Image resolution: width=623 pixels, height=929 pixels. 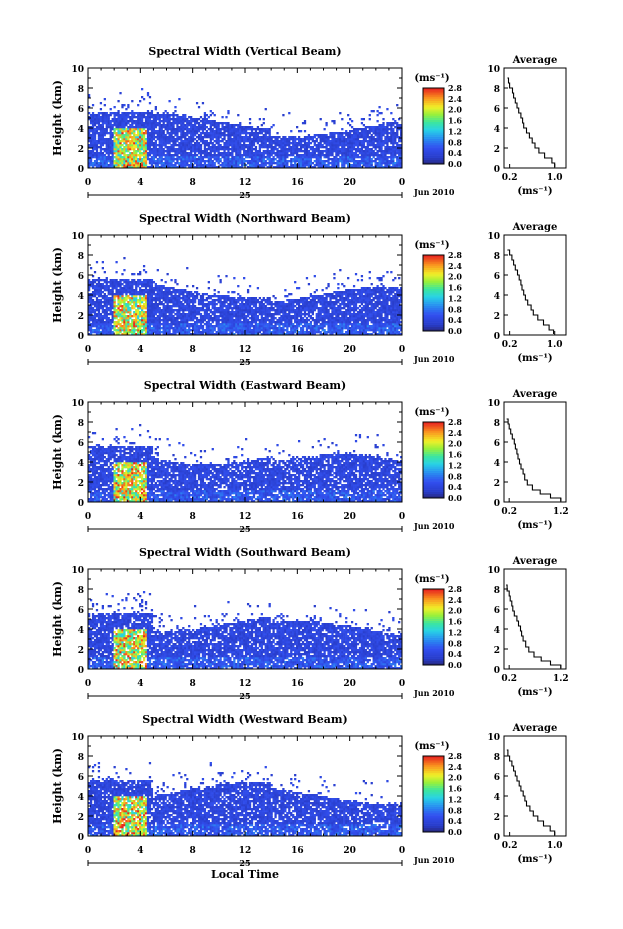 What do you see at coordinates (245, 128) in the screenshot?
I see `heatmap-cells` at bounding box center [245, 128].